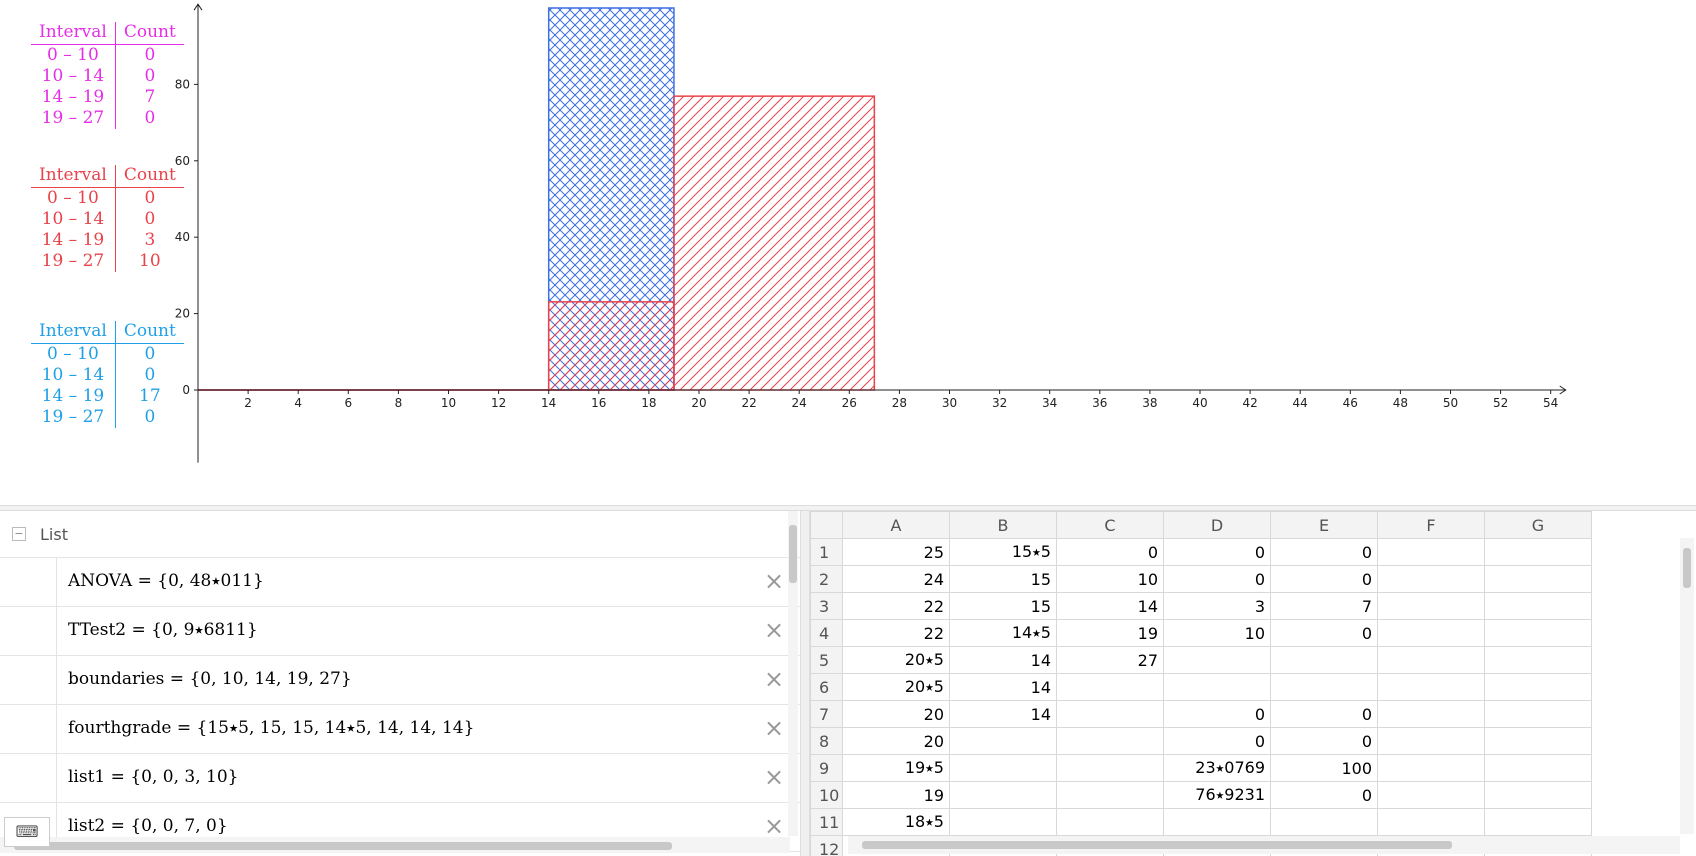 The width and height of the screenshot is (1696, 856). Describe the element at coordinates (805, 683) in the screenshot. I see `view-divider-vertical` at that location.